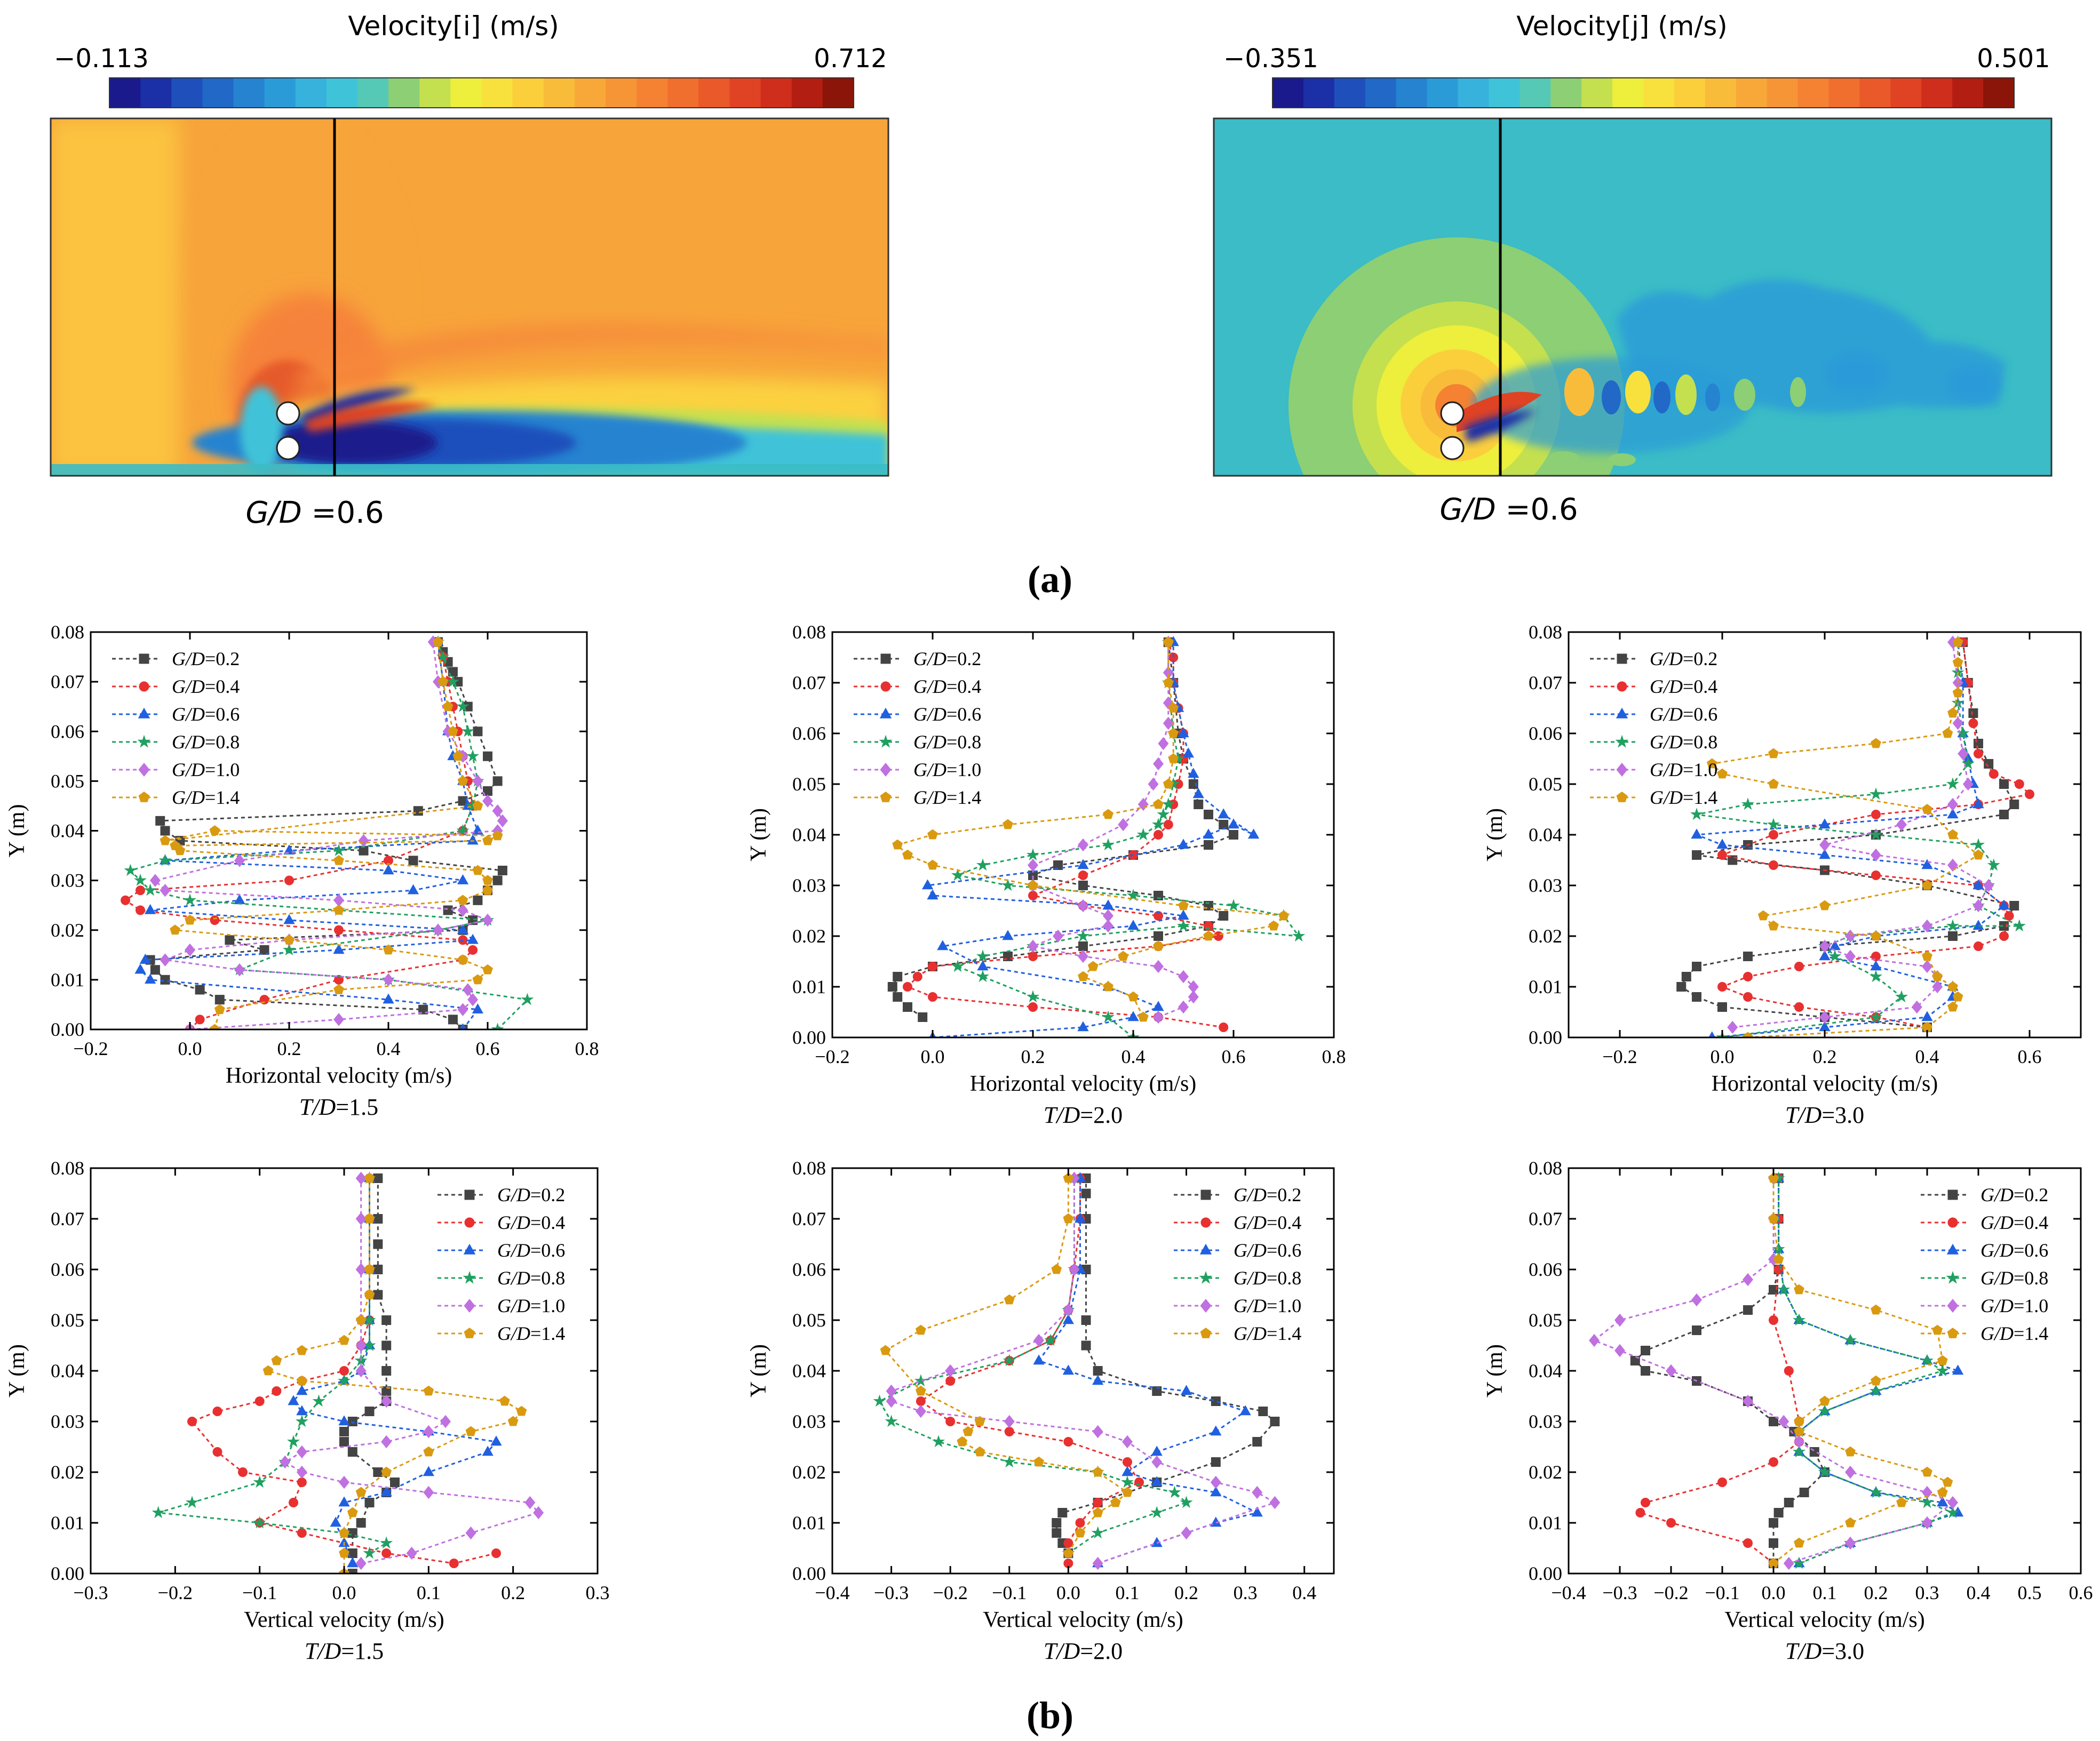 Image resolution: width=2100 pixels, height=1741 pixels. What do you see at coordinates (1622, 27) in the screenshot?
I see `colorbar-title-vertical: Velocity[j] (m/s)` at bounding box center [1622, 27].